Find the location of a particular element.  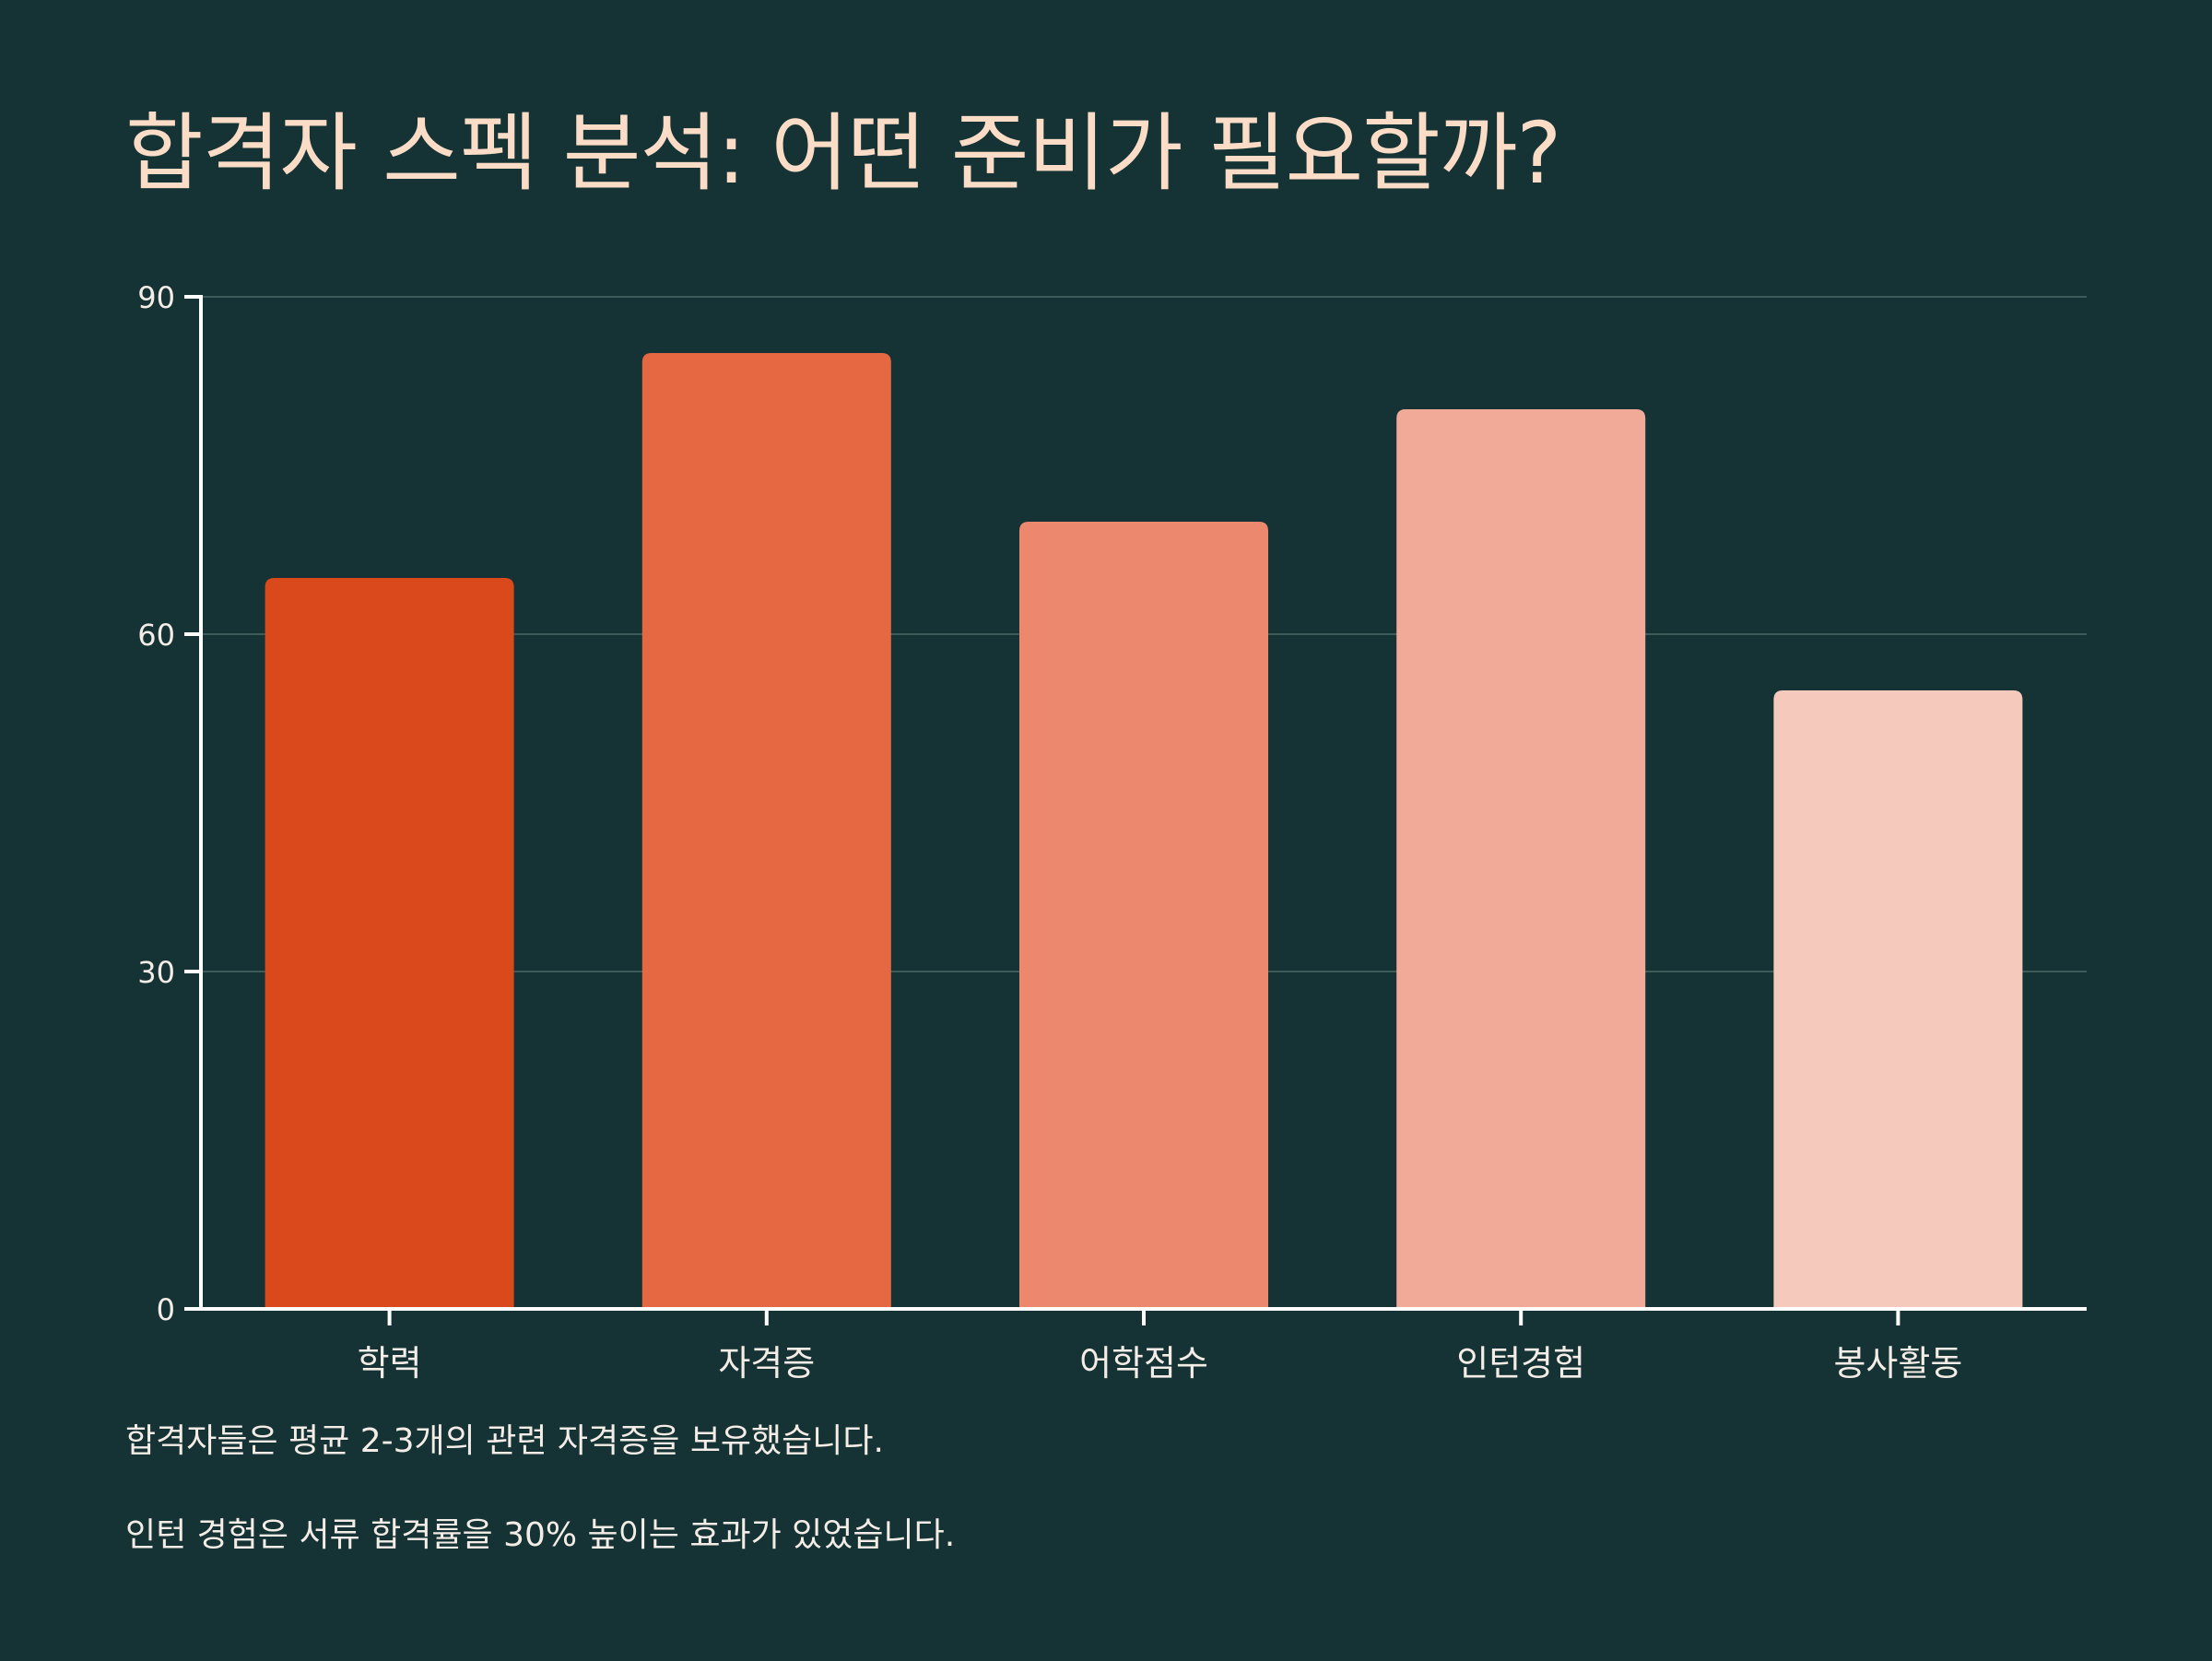

y-tick-label: 90 is located at coordinates (156, 297).